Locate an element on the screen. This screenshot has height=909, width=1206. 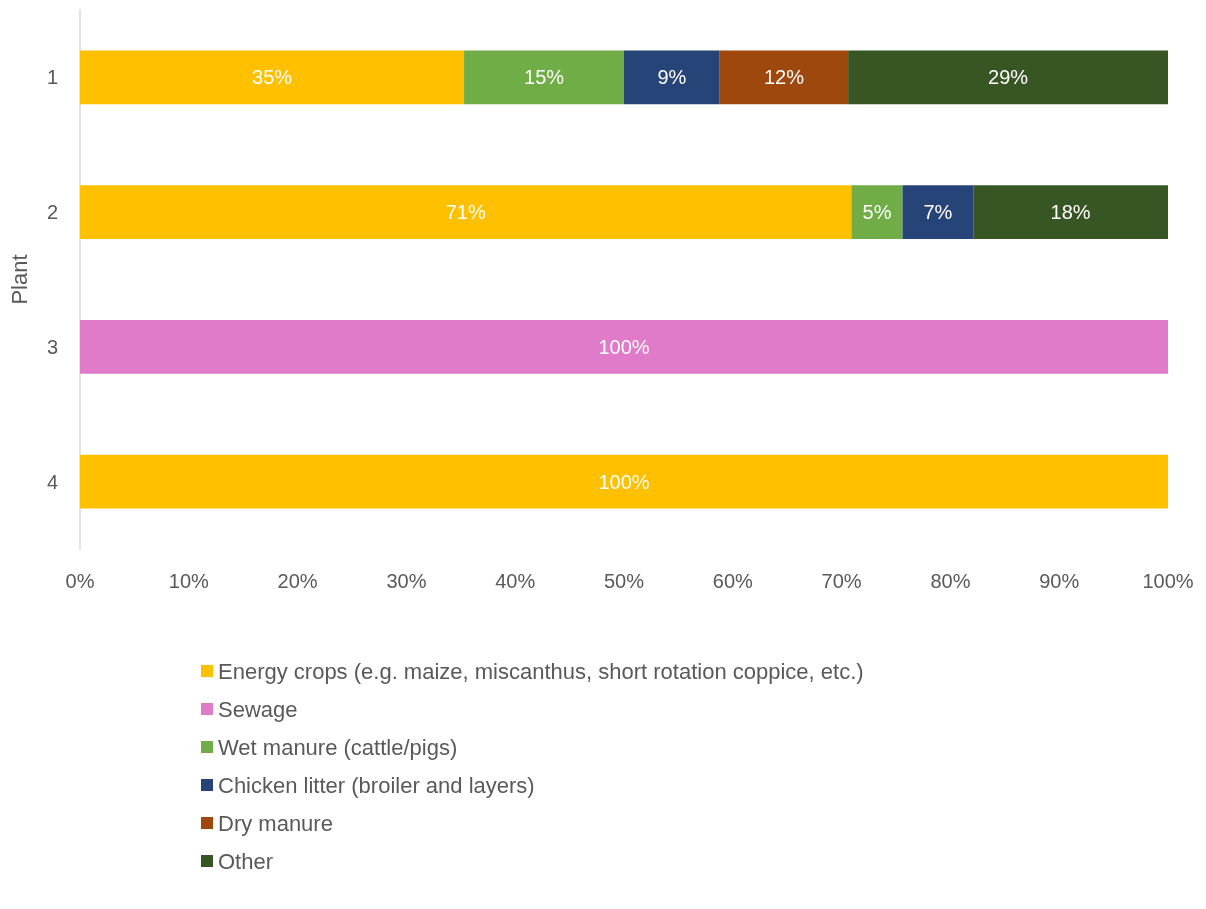
legend-label: Dry manure is located at coordinates (275, 823).